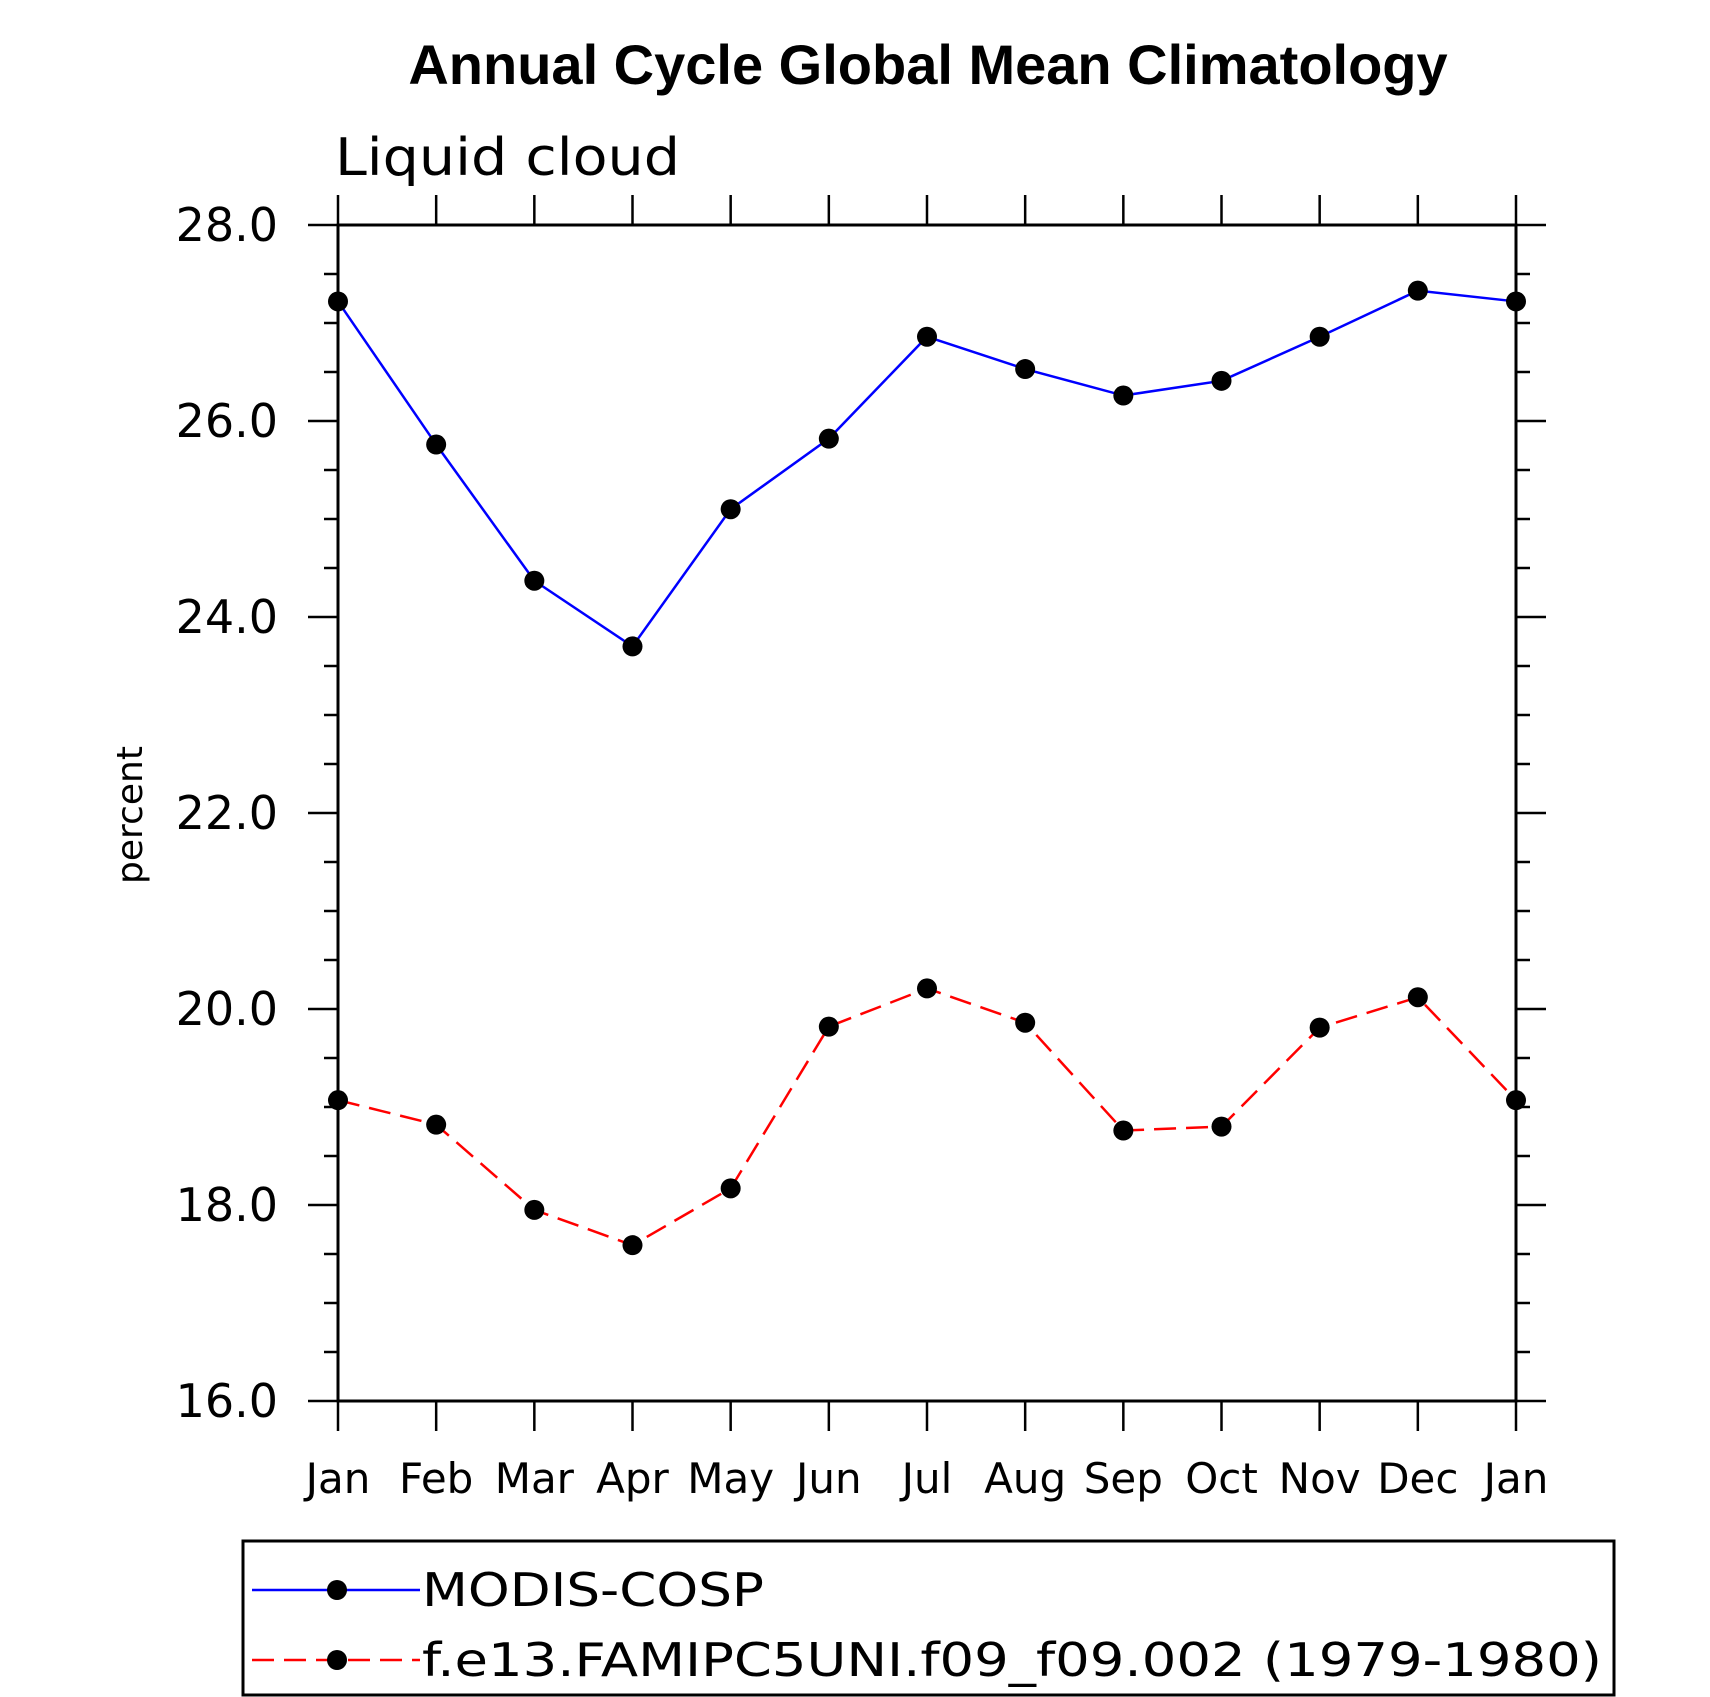 This screenshot has height=1697, width=1710. I want to click on x-tick-label: Apr, so click(632, 1478).